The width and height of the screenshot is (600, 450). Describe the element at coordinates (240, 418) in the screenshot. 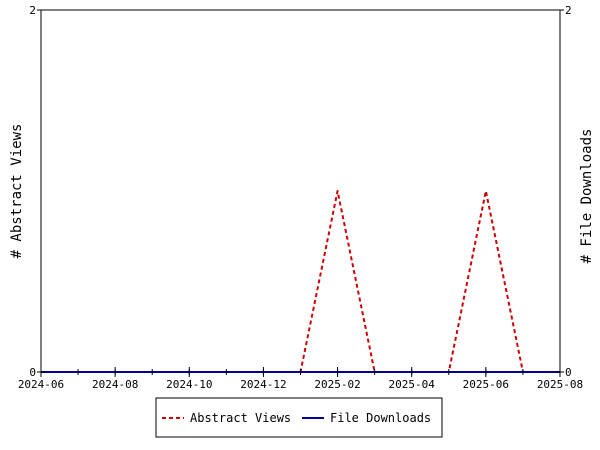

I see `legend-label-abstract-views: Abstract Views` at that location.